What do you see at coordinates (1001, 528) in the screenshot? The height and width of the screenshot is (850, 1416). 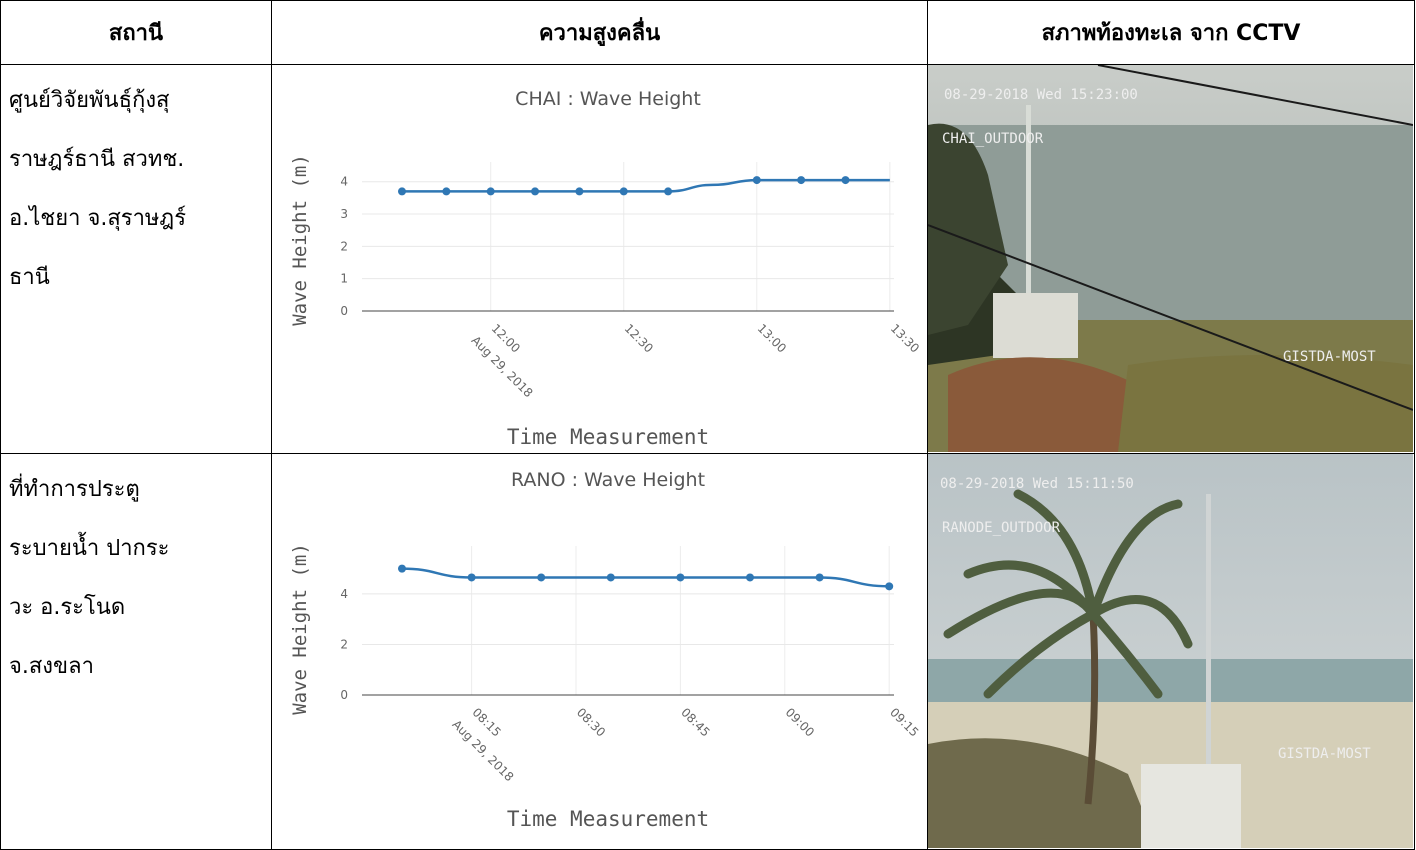 I see `cctv-camera-label: RANODE_OUTDOOR` at bounding box center [1001, 528].